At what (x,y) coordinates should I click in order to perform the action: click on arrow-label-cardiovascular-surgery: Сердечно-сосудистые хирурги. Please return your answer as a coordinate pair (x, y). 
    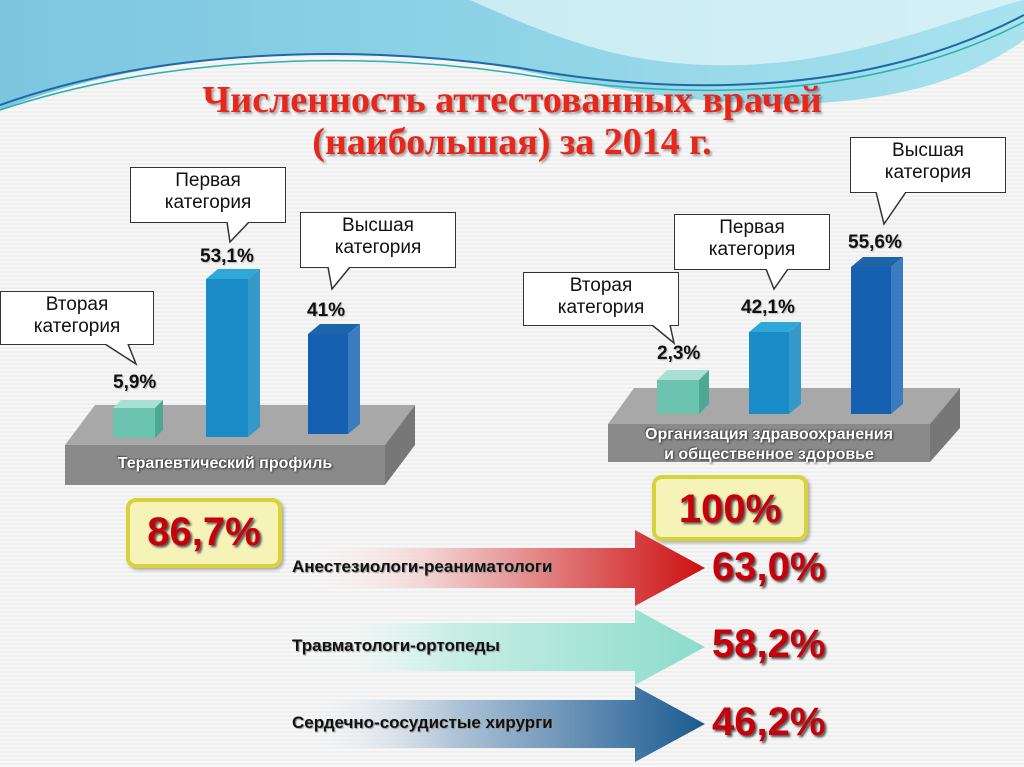
    Looking at the image, I should click on (422, 722).